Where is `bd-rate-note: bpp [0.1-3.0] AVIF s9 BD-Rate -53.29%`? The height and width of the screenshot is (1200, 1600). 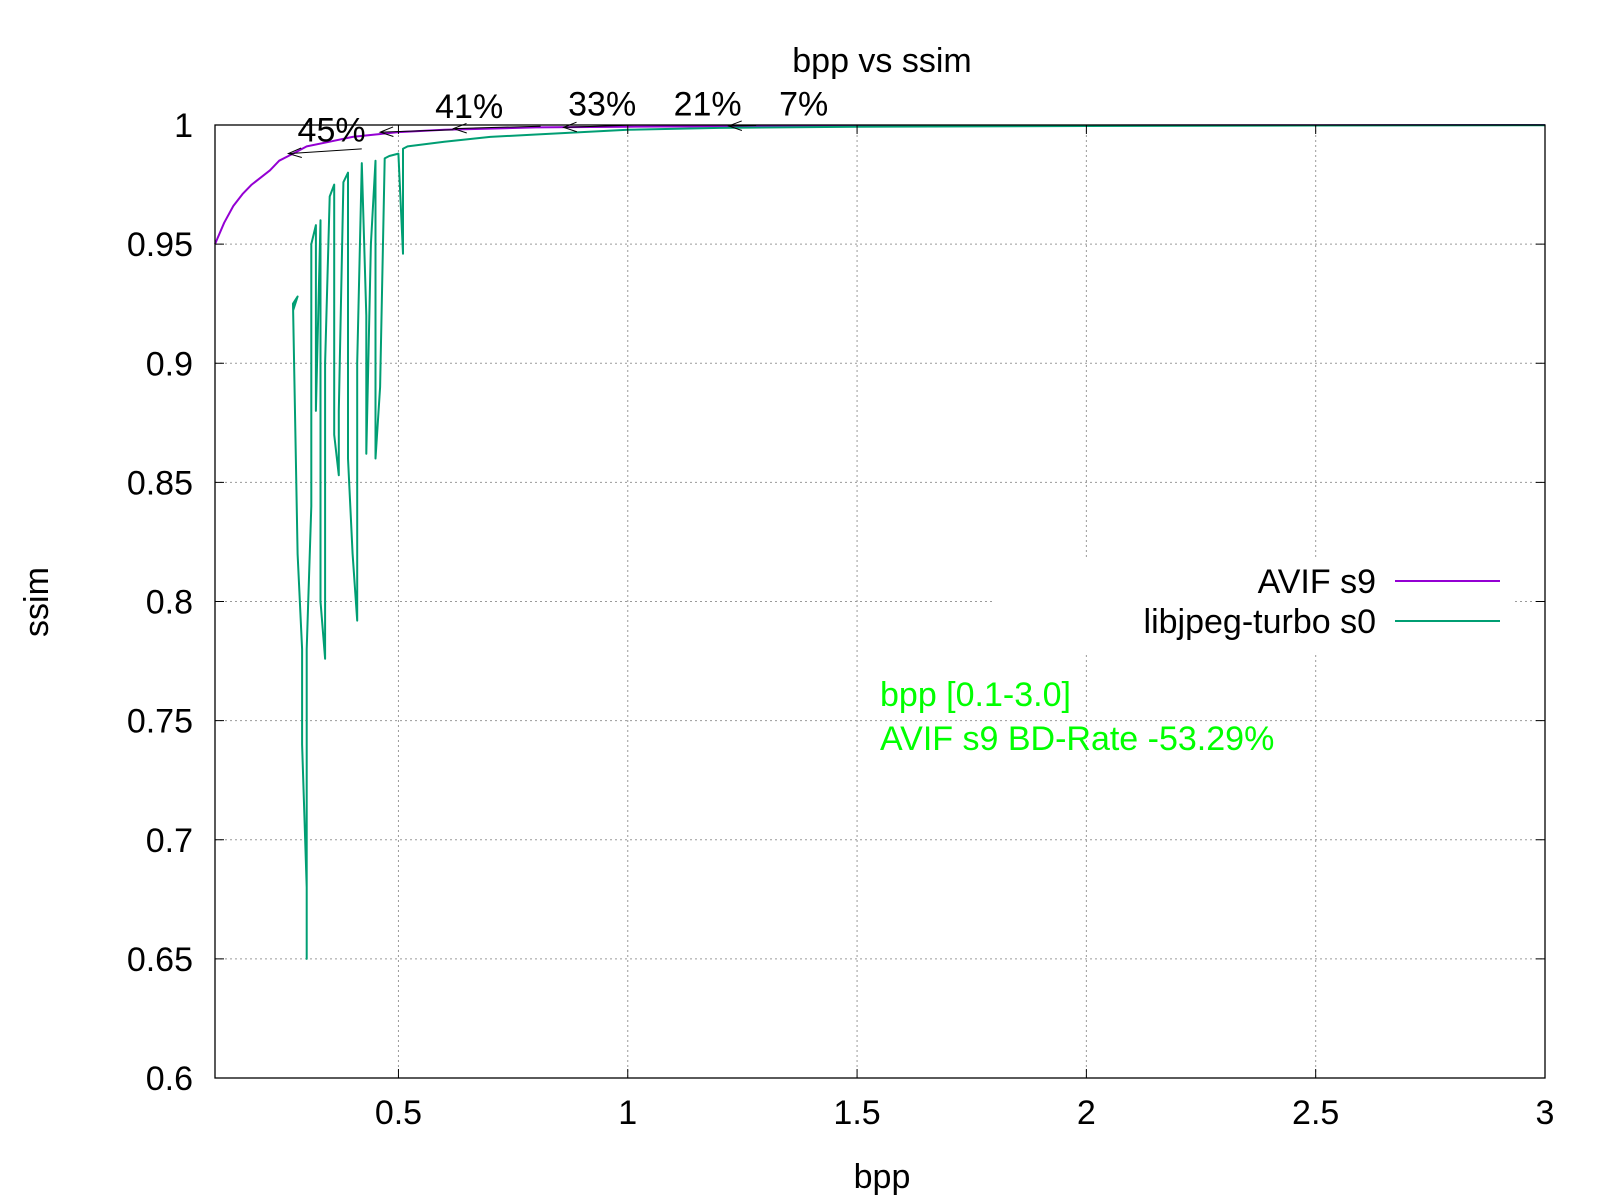 bd-rate-note: bpp [0.1-3.0] AVIF s9 BD-Rate -53.29% is located at coordinates (1077, 717).